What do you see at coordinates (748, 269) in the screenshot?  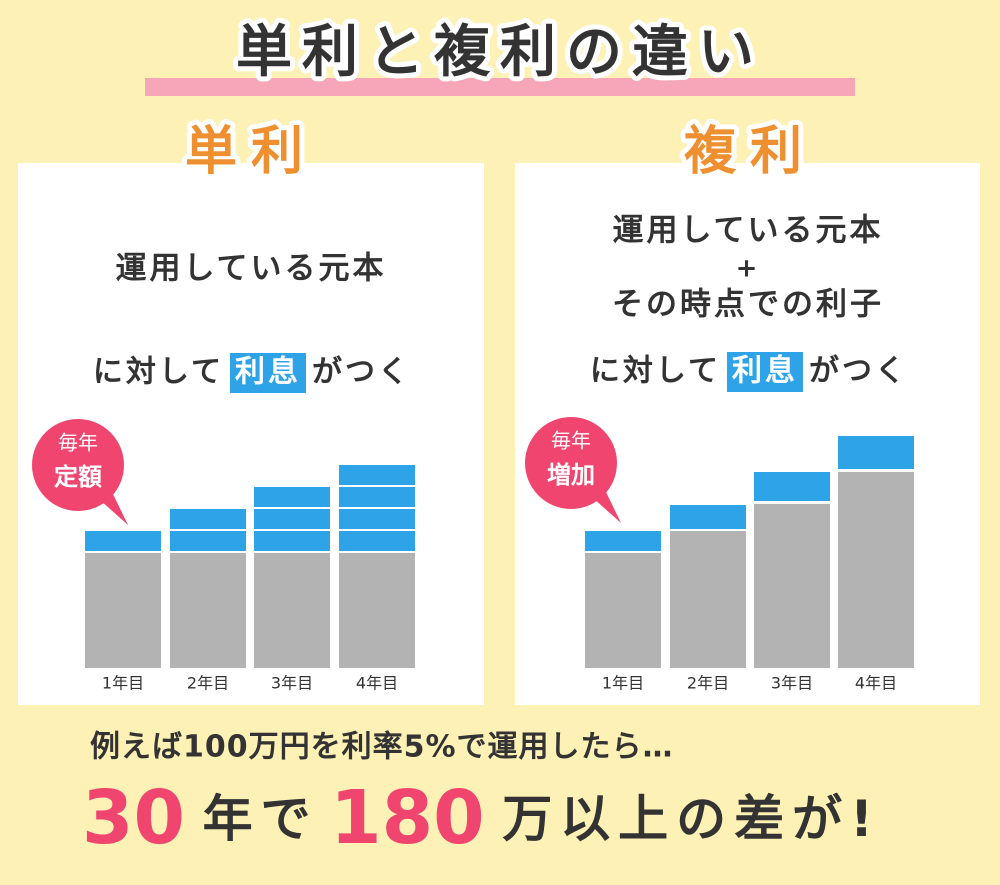 I see `description: +` at bounding box center [748, 269].